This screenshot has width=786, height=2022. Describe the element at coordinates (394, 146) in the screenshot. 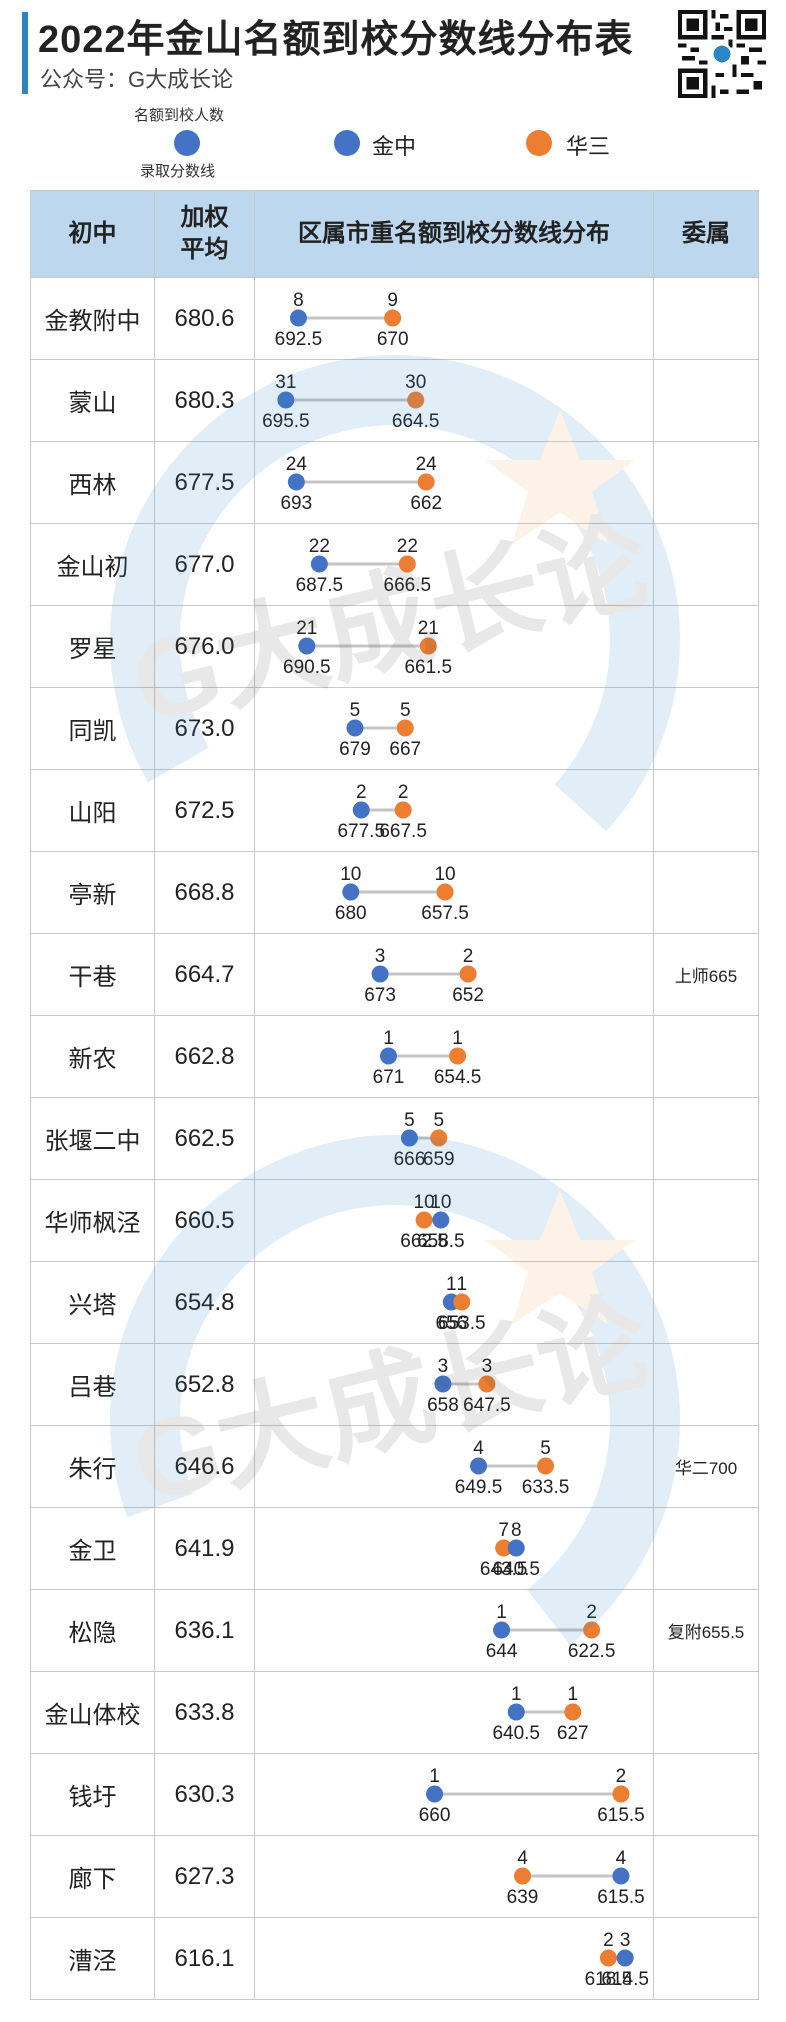

I see `legend-jinzhong-label: 金中` at that location.